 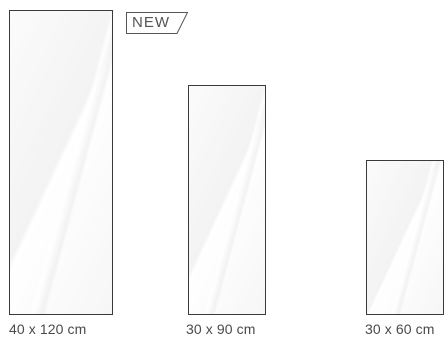 I want to click on badge-tag-shape, so click(x=157, y=23).